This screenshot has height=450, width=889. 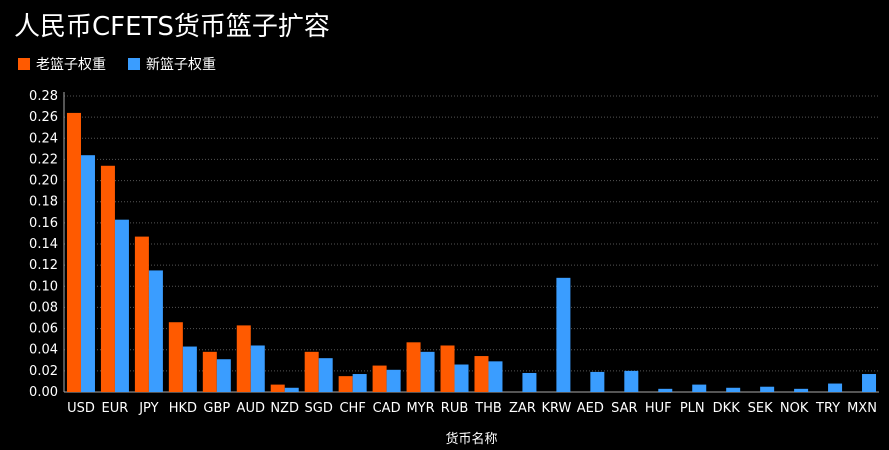 What do you see at coordinates (284, 408) in the screenshot?
I see `x-tick-label: NZD` at bounding box center [284, 408].